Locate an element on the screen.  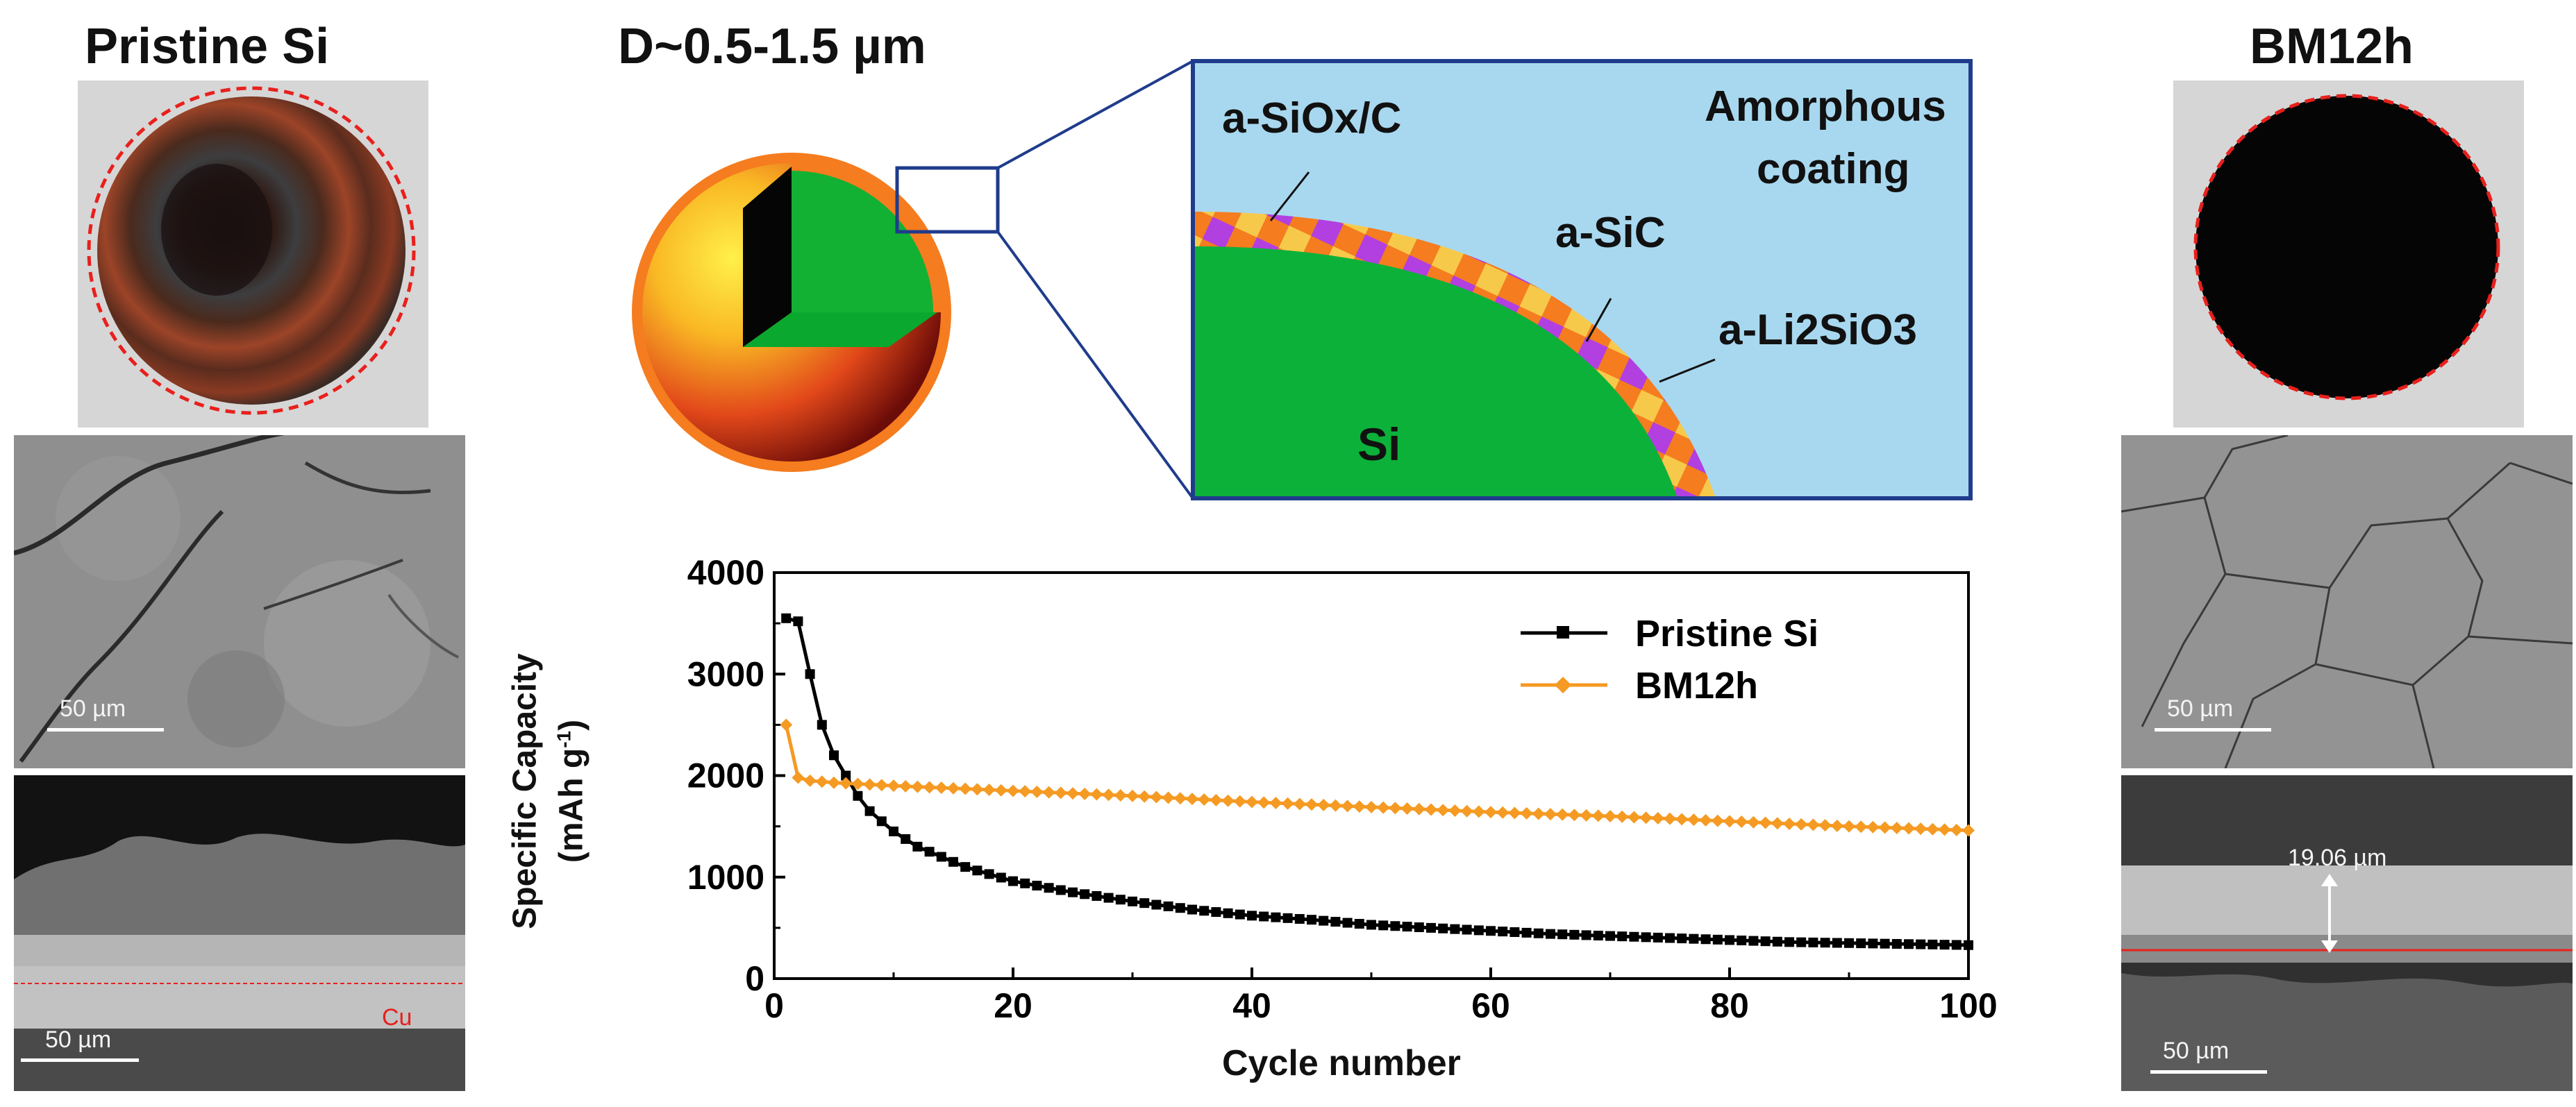
y-axis-label-line1: Specific Capacity is located at coordinates (525, 791).